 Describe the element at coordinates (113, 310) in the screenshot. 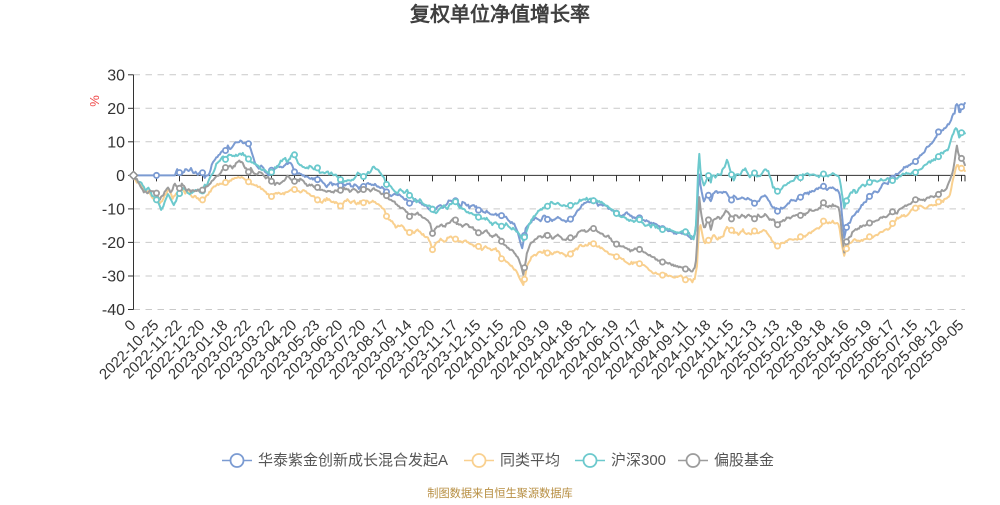

I see `svg-text: -40` at that location.